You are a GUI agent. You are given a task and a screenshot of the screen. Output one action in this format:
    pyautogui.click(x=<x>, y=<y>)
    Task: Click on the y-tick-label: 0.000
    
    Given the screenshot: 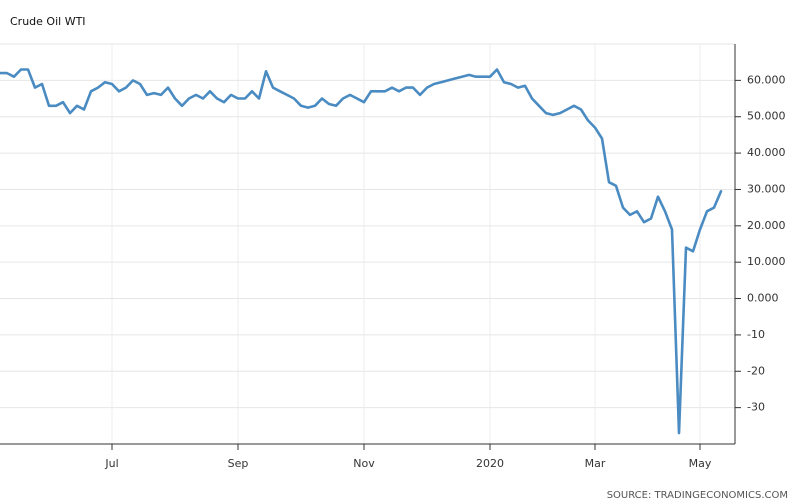 What is the action you would take?
    pyautogui.click(x=763, y=298)
    